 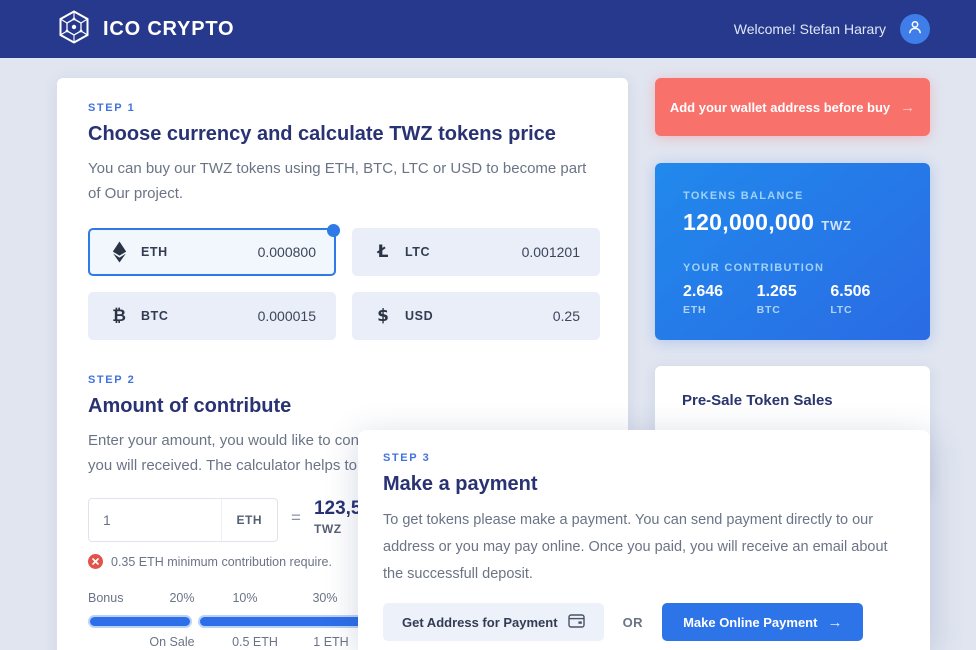 I want to click on tokens-balance-value-row: 120,000,000 TWZ, so click(x=793, y=222).